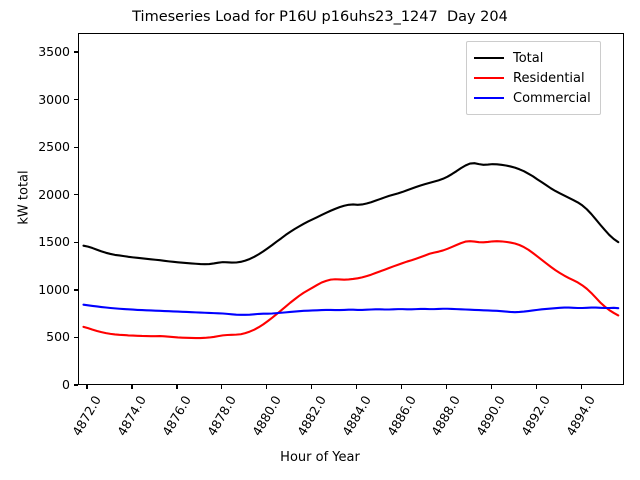 Image resolution: width=640 pixels, height=480 pixels. I want to click on x-tick-label: 4872.0, so click(86, 416).